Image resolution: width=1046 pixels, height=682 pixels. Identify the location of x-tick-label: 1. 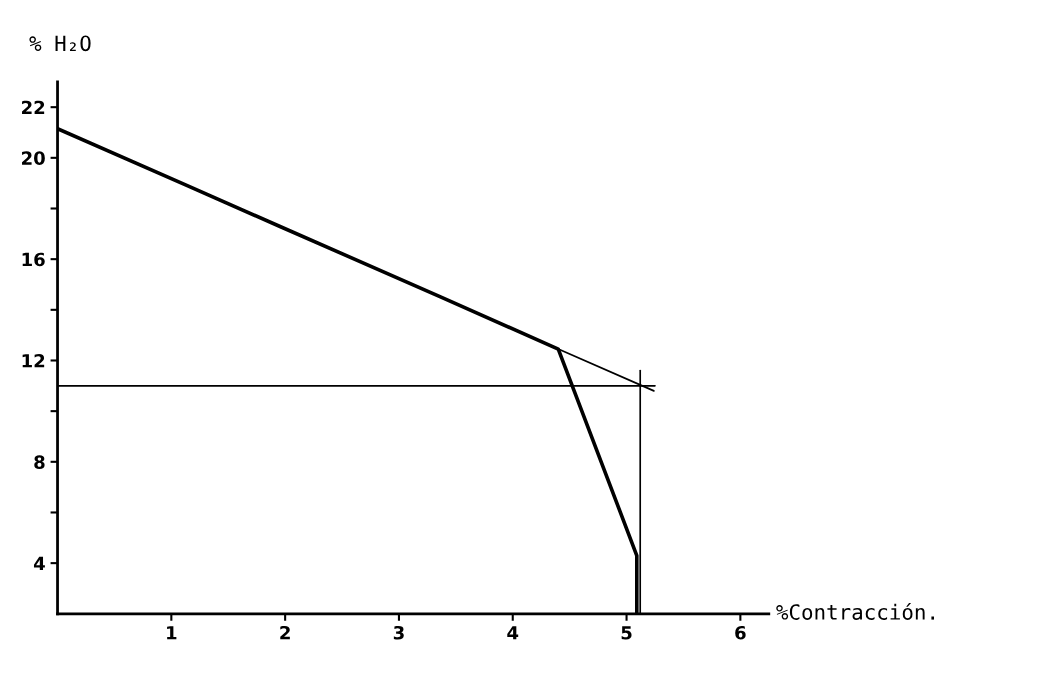
(172, 633).